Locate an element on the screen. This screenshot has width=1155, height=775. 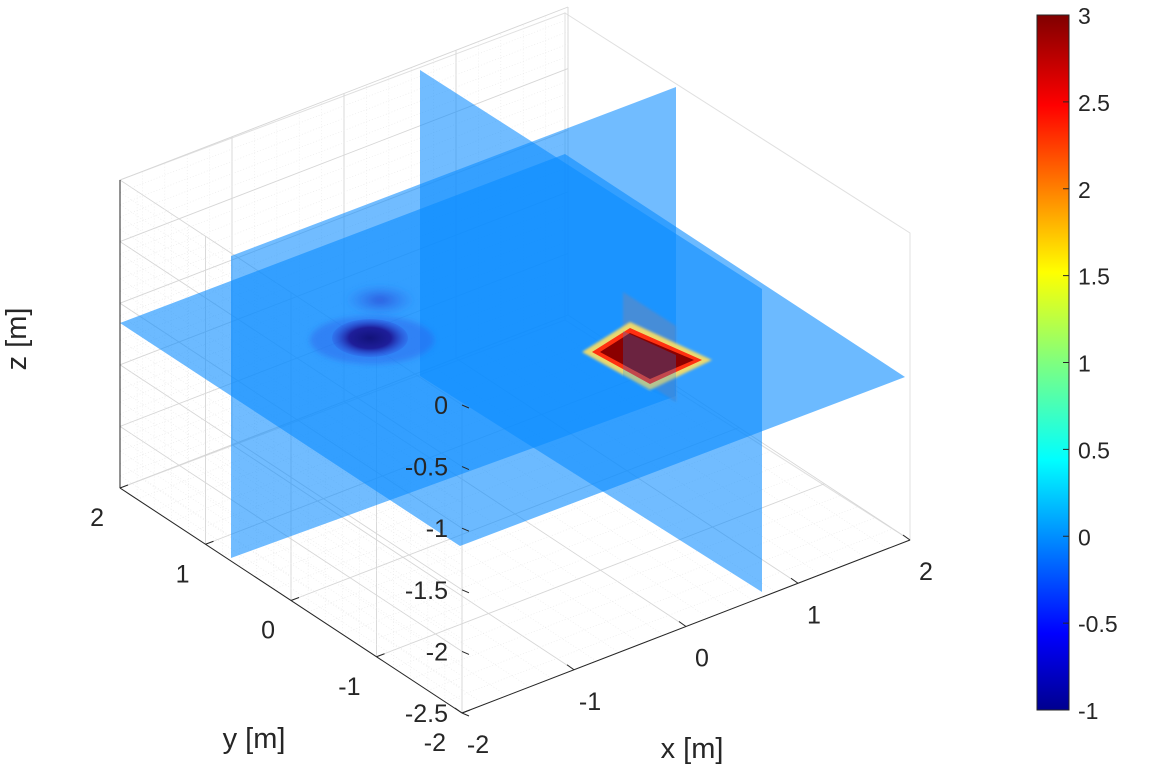
y-tick-label: -2 is located at coordinates (435, 743).